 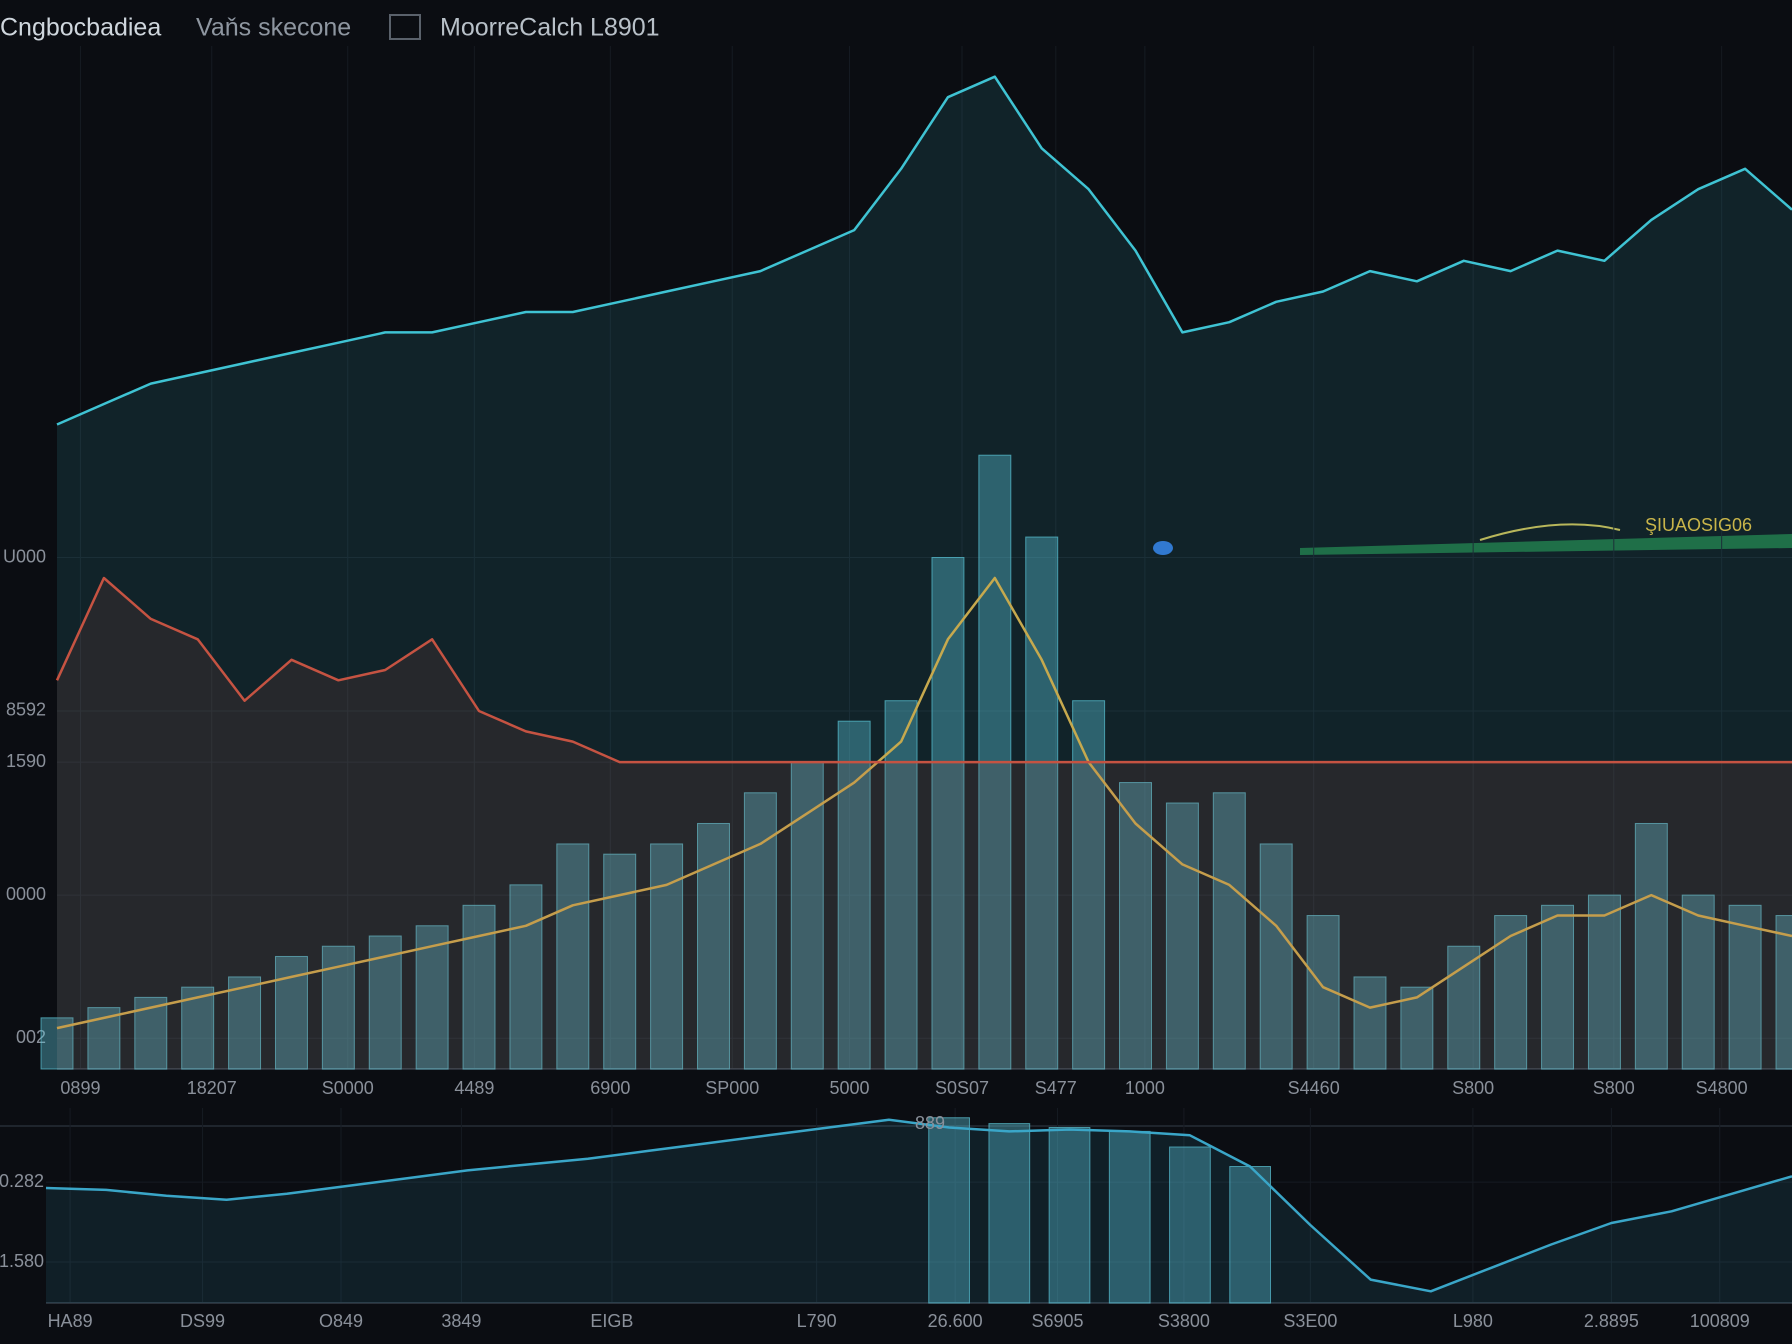 What do you see at coordinates (955, 1321) in the screenshot?
I see `x-tick-label: 26.600` at bounding box center [955, 1321].